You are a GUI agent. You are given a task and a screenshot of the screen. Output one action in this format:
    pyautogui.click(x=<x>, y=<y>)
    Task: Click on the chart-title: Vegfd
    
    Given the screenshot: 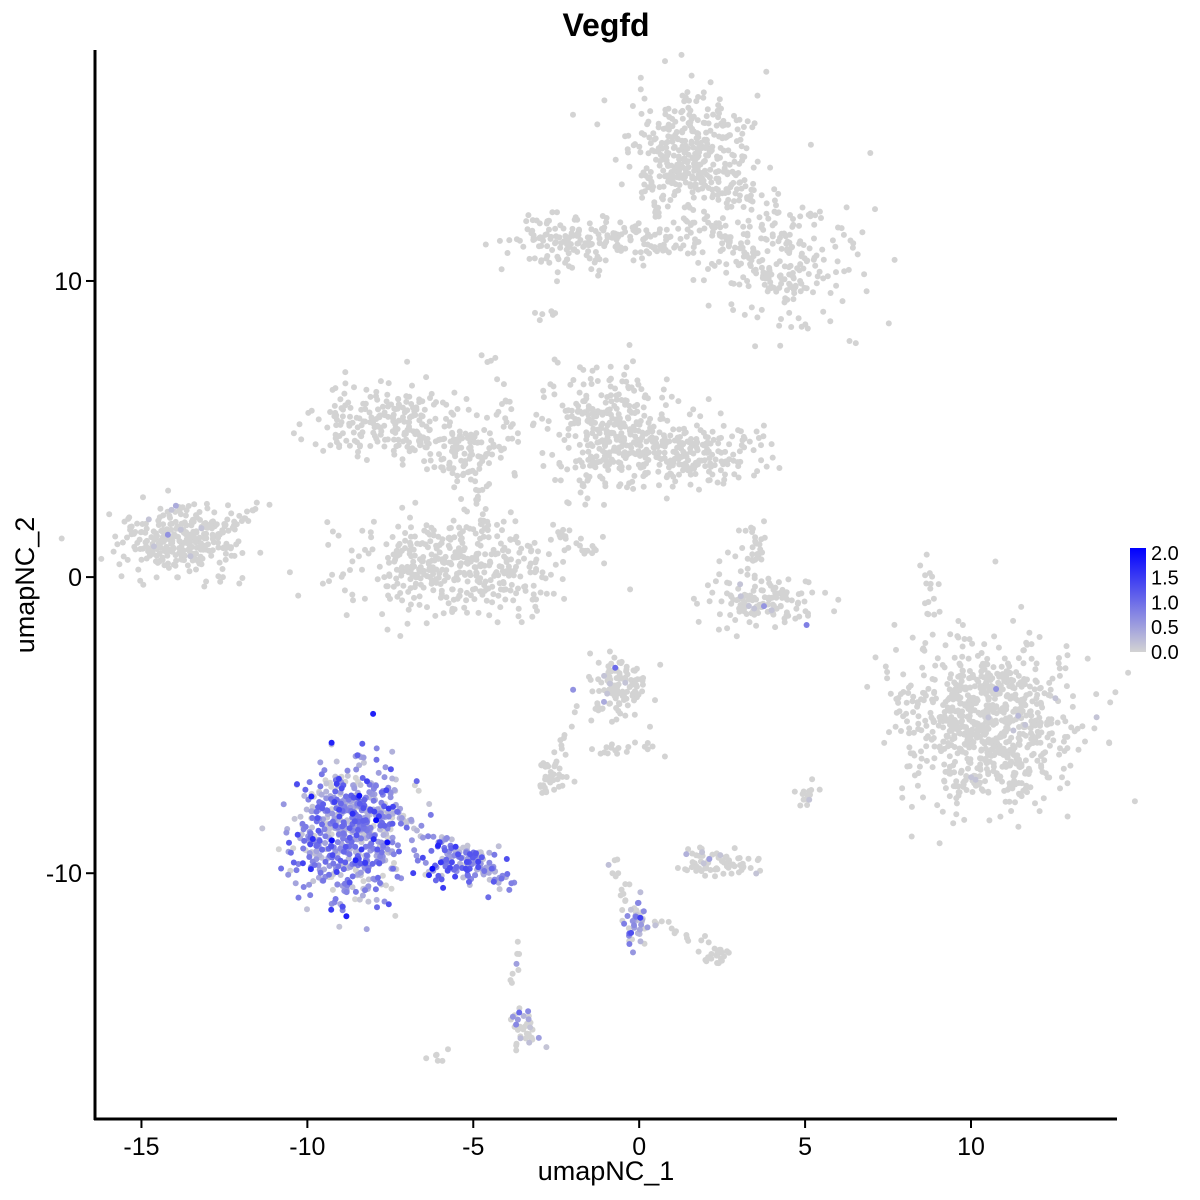 What is the action you would take?
    pyautogui.click(x=605, y=25)
    